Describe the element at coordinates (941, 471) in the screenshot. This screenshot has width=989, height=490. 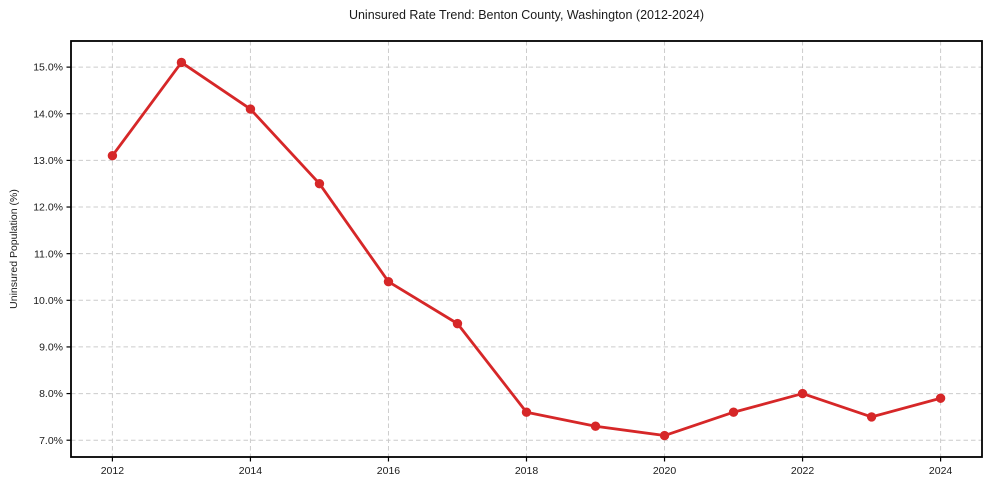
I see `x-tick-label: 2024` at that location.